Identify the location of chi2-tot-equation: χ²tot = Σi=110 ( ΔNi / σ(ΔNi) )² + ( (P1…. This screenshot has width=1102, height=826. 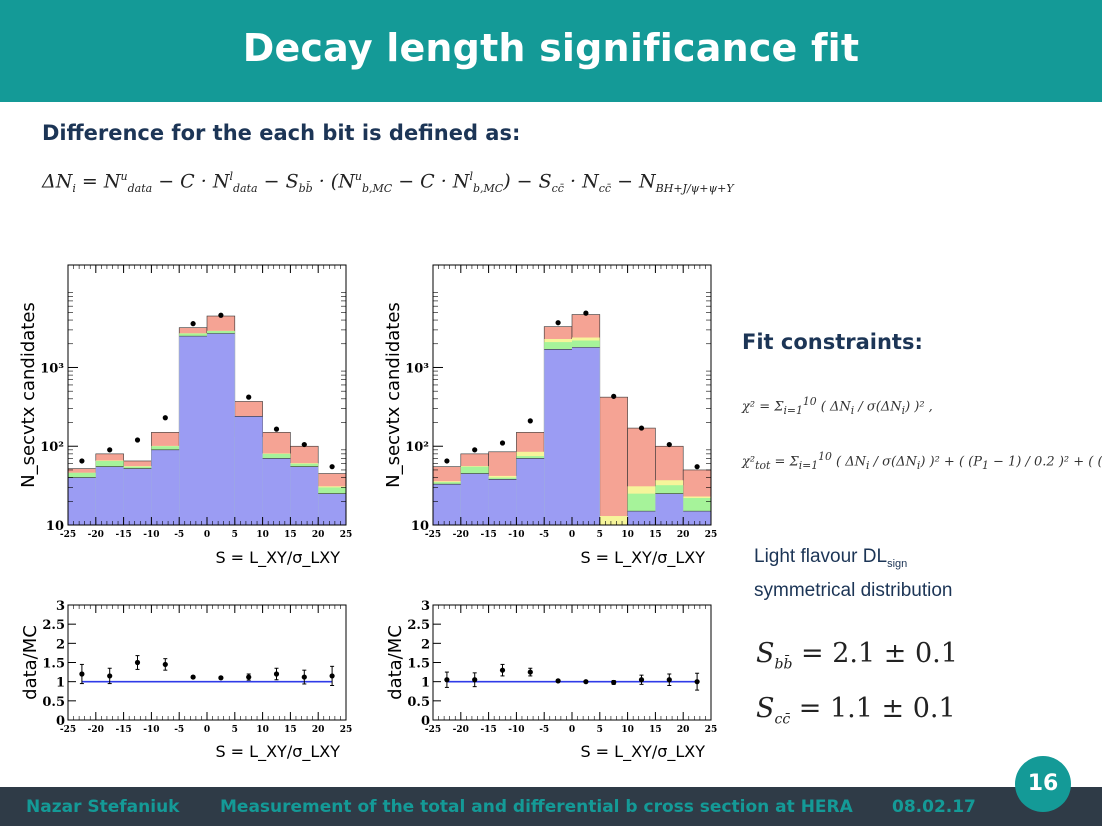
(922, 461).